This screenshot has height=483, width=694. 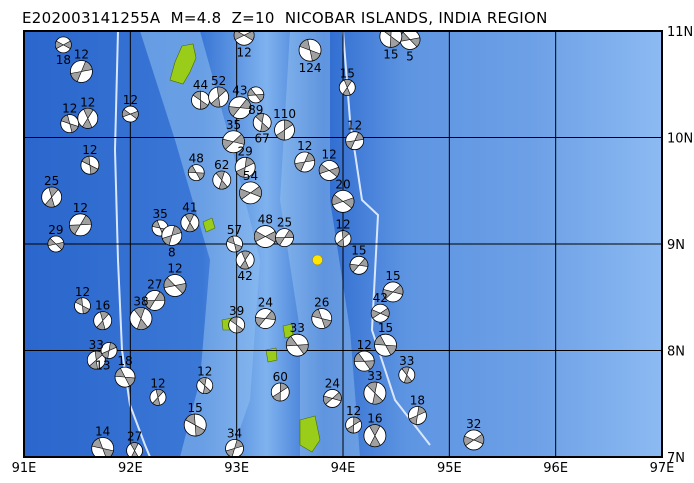 What do you see at coordinates (51, 181) in the screenshot?
I see `depth-label: 25` at bounding box center [51, 181].